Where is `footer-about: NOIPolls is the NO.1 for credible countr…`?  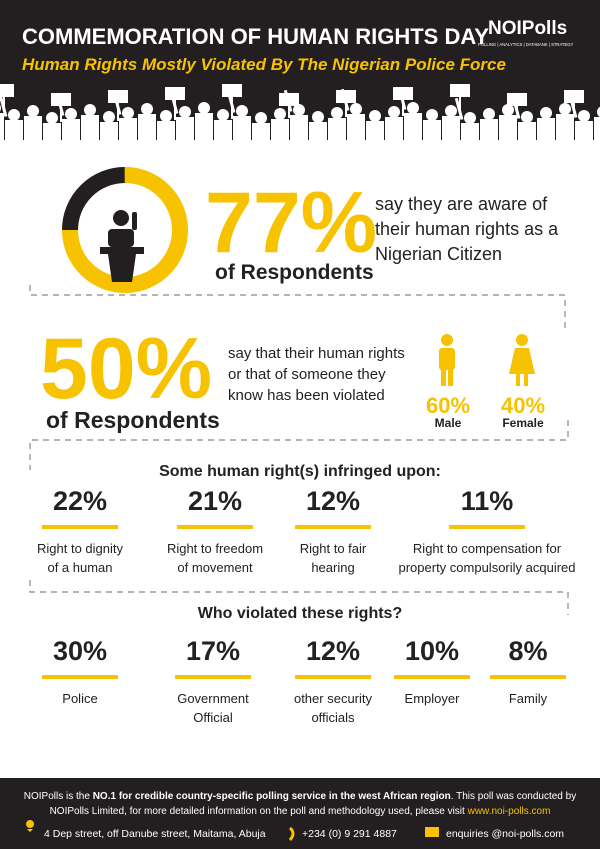 footer-about: NOIPolls is the NO.1 for credible countr… is located at coordinates (300, 796).